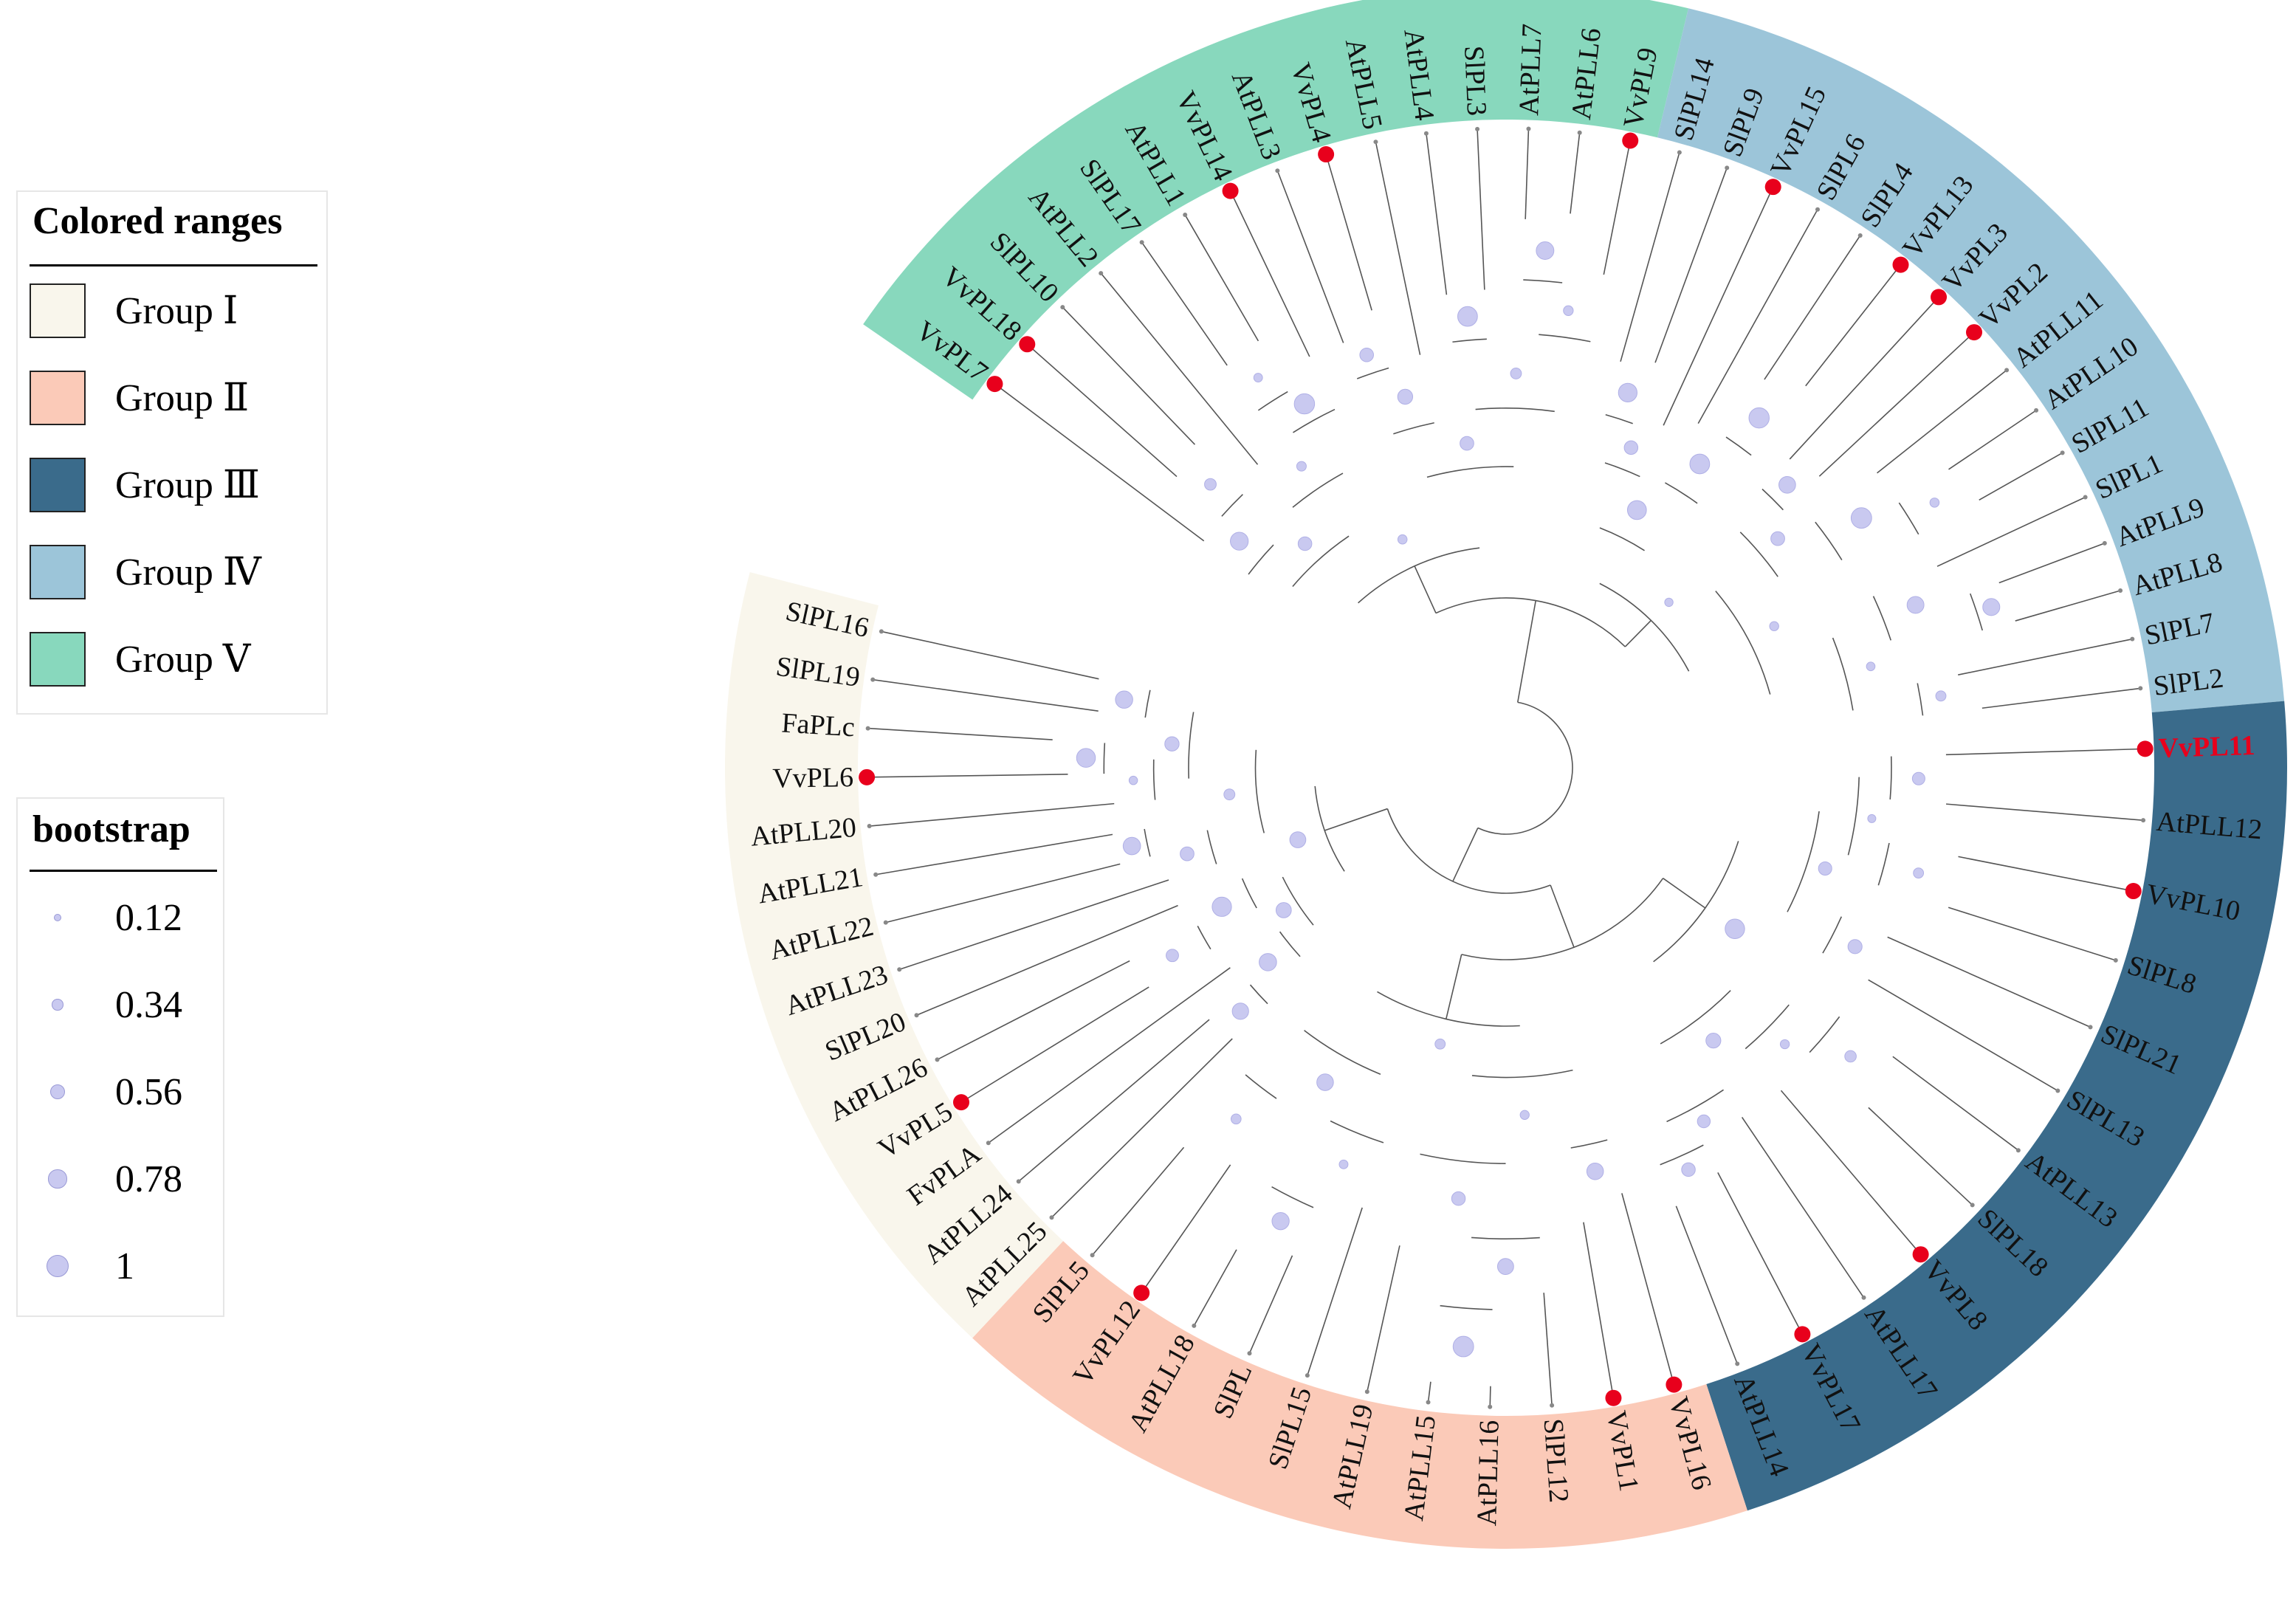 The image size is (2296, 1613). Describe the element at coordinates (177, 311) in the screenshot. I see `legend-item-label: Group Ⅰ` at that location.